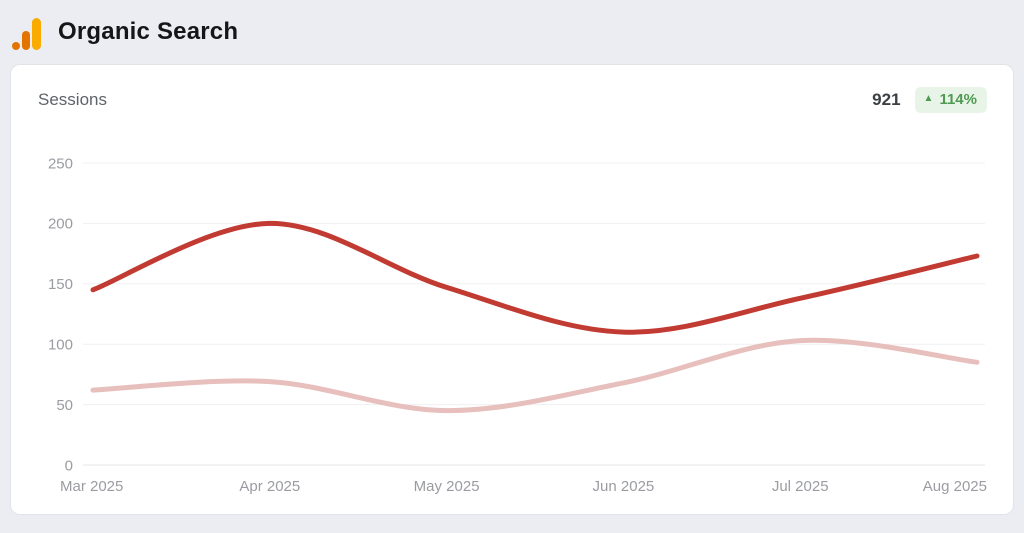  What do you see at coordinates (91, 486) in the screenshot?
I see `x-tick-label-1: Mar 2025` at bounding box center [91, 486].